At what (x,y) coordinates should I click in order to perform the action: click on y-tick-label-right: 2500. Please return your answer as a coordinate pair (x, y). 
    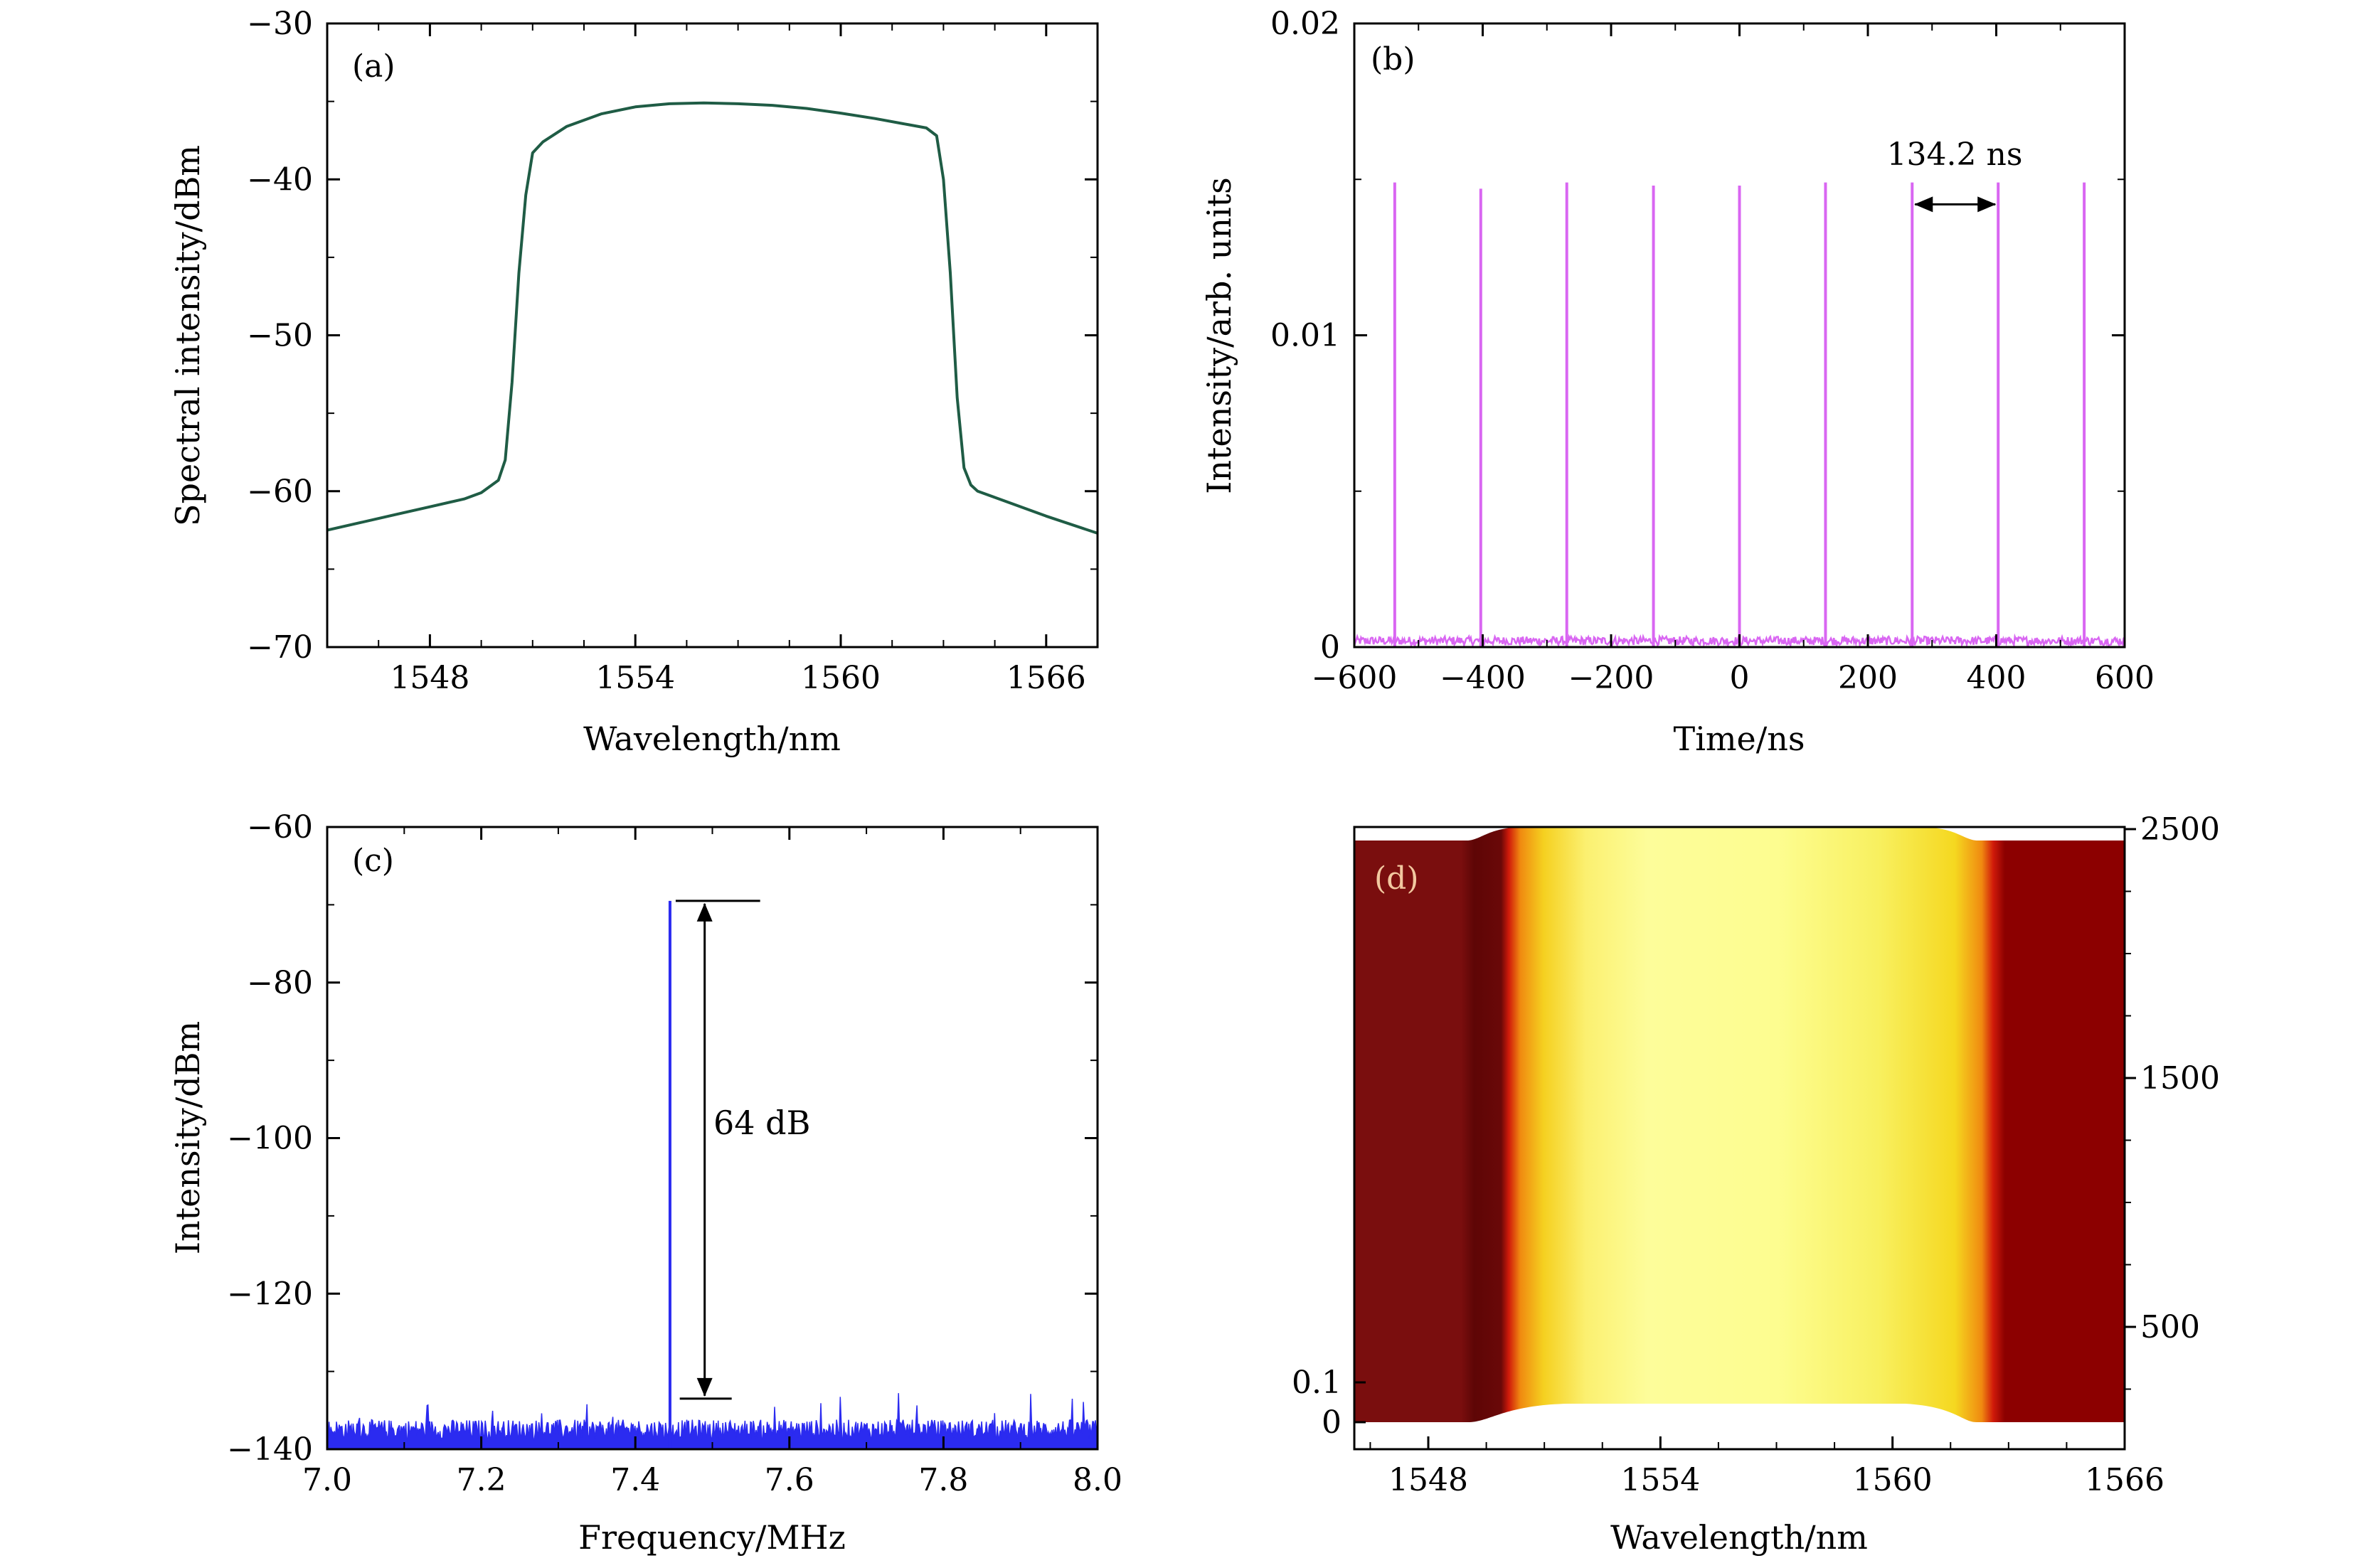
    Looking at the image, I should click on (2180, 829).